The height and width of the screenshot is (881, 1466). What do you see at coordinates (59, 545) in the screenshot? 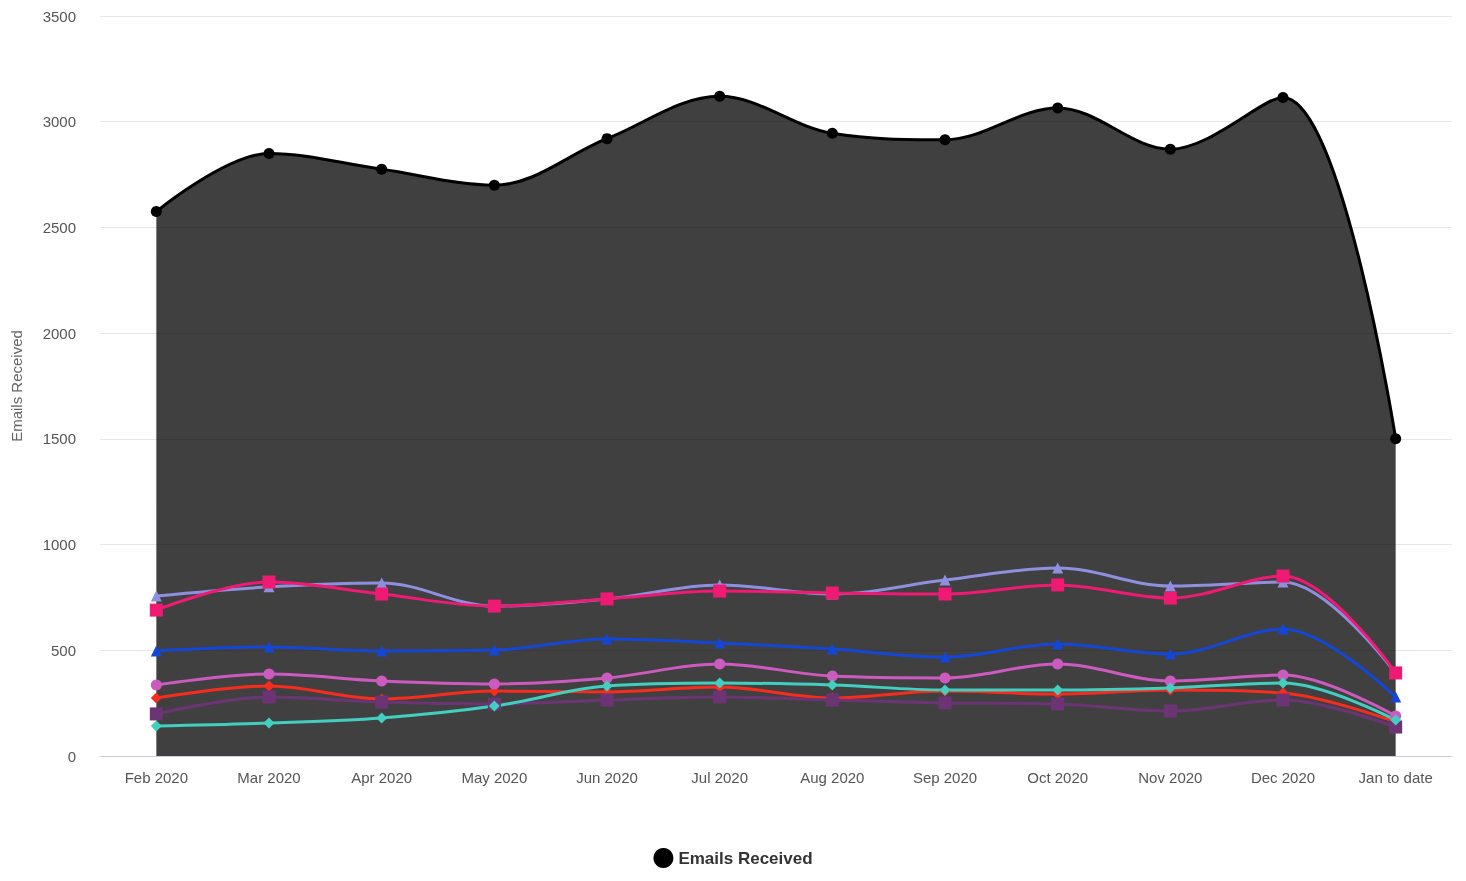
I see `y-tick-label: 1000` at bounding box center [59, 545].